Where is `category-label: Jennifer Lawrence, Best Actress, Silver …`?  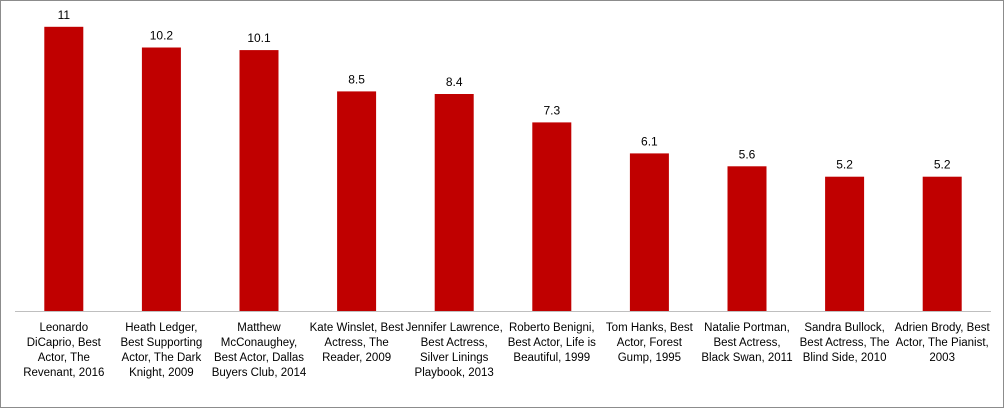 category-label: Jennifer Lawrence, Best Actress, Silver … is located at coordinates (454, 350).